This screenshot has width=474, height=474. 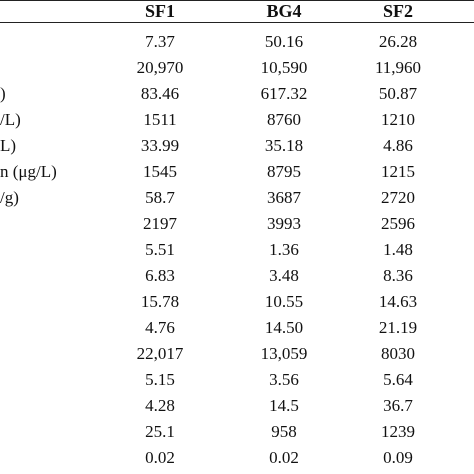 What do you see at coordinates (160, 67) in the screenshot?
I see `table-cell: 20,970` at bounding box center [160, 67].